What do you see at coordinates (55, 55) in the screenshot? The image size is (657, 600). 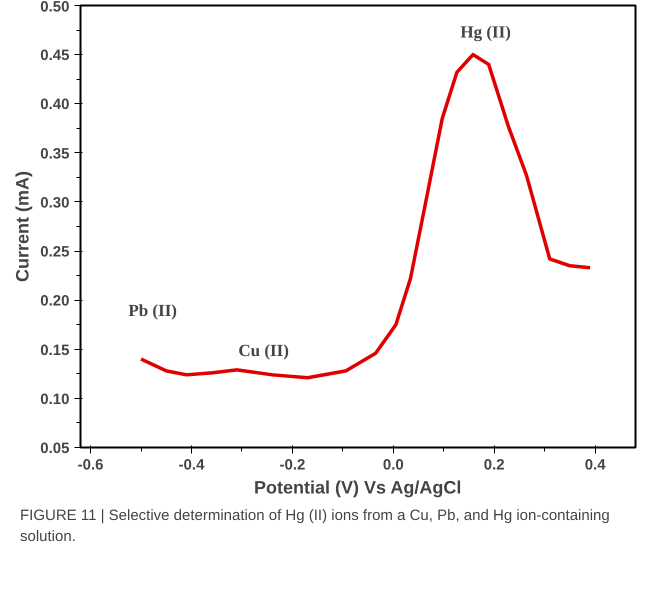 I see `y-tick-label: 0.45` at bounding box center [55, 55].